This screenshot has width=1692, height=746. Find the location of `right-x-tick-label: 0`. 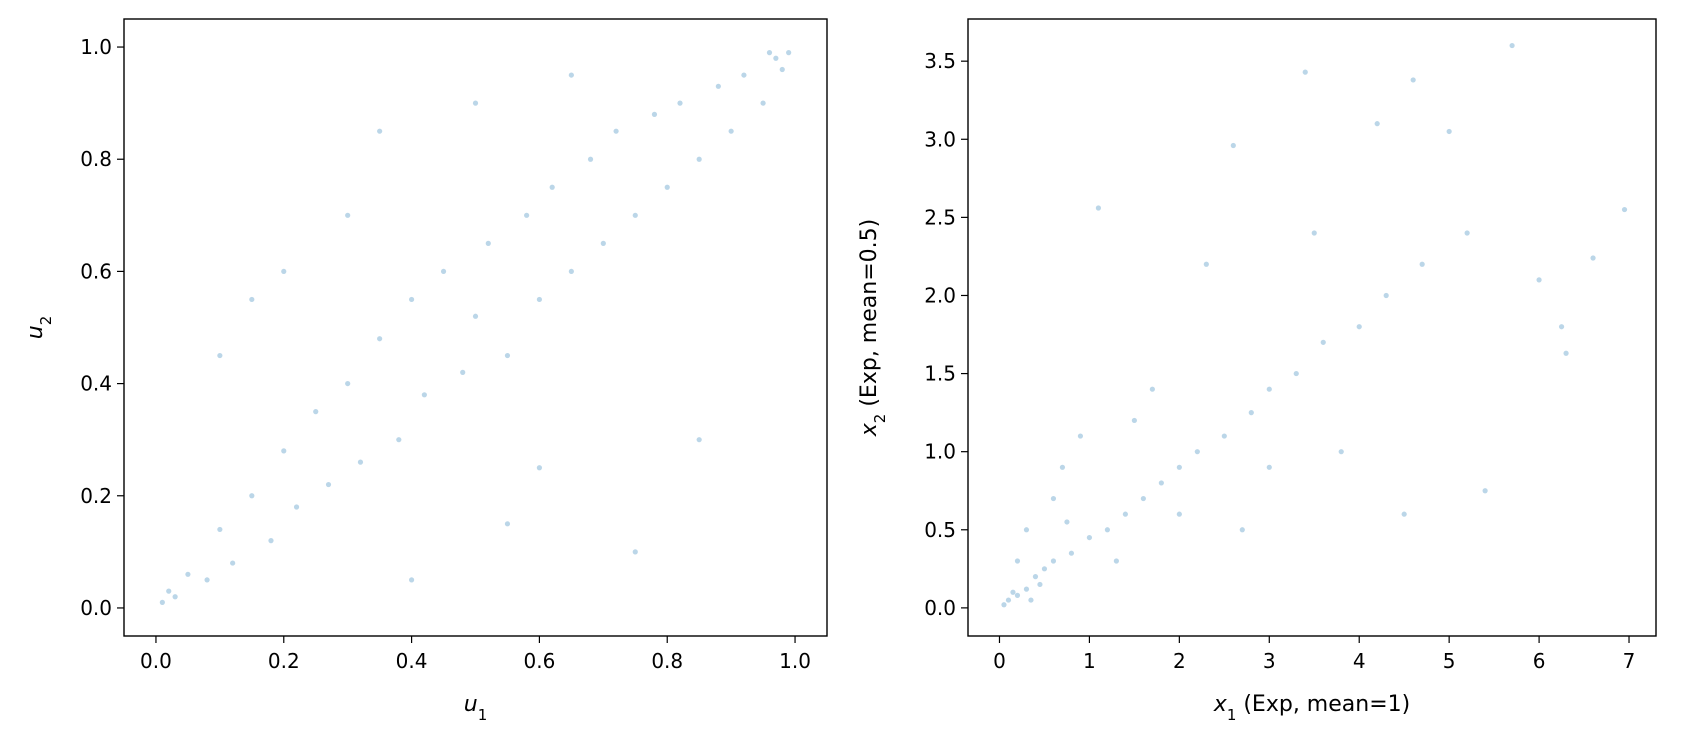

right-x-tick-label: 0 is located at coordinates (999, 661).